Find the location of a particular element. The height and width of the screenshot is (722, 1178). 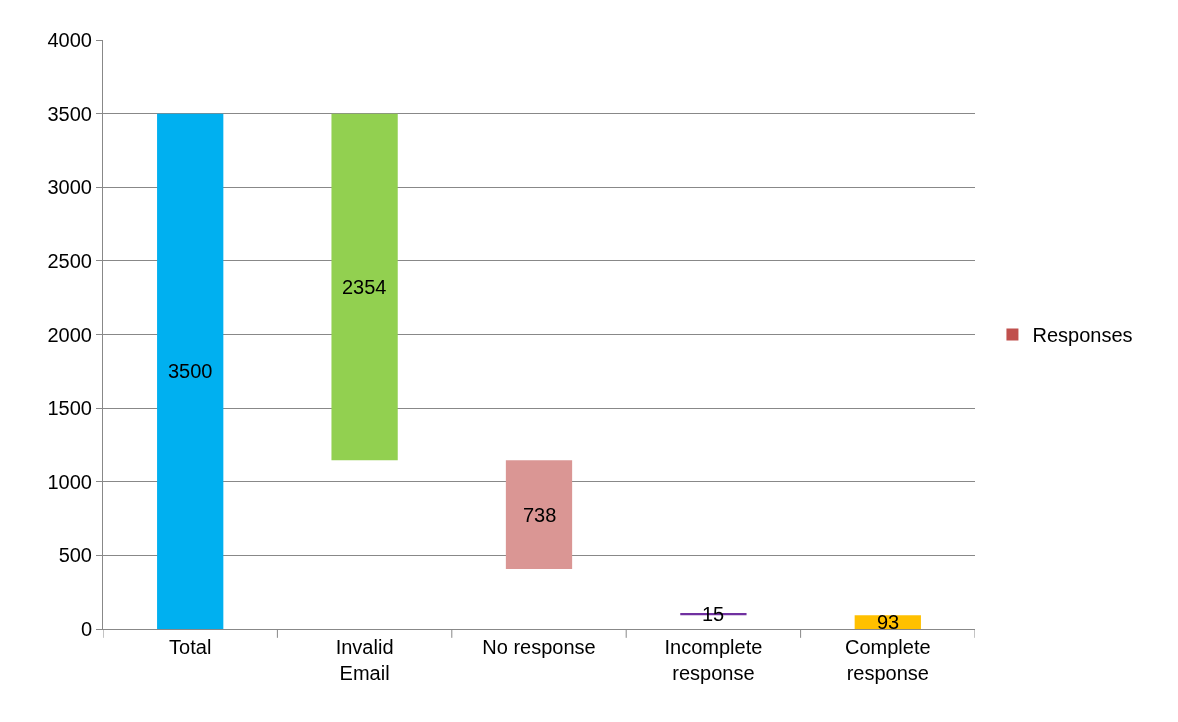

x-tick-label: Incomplete response is located at coordinates (713, 660).